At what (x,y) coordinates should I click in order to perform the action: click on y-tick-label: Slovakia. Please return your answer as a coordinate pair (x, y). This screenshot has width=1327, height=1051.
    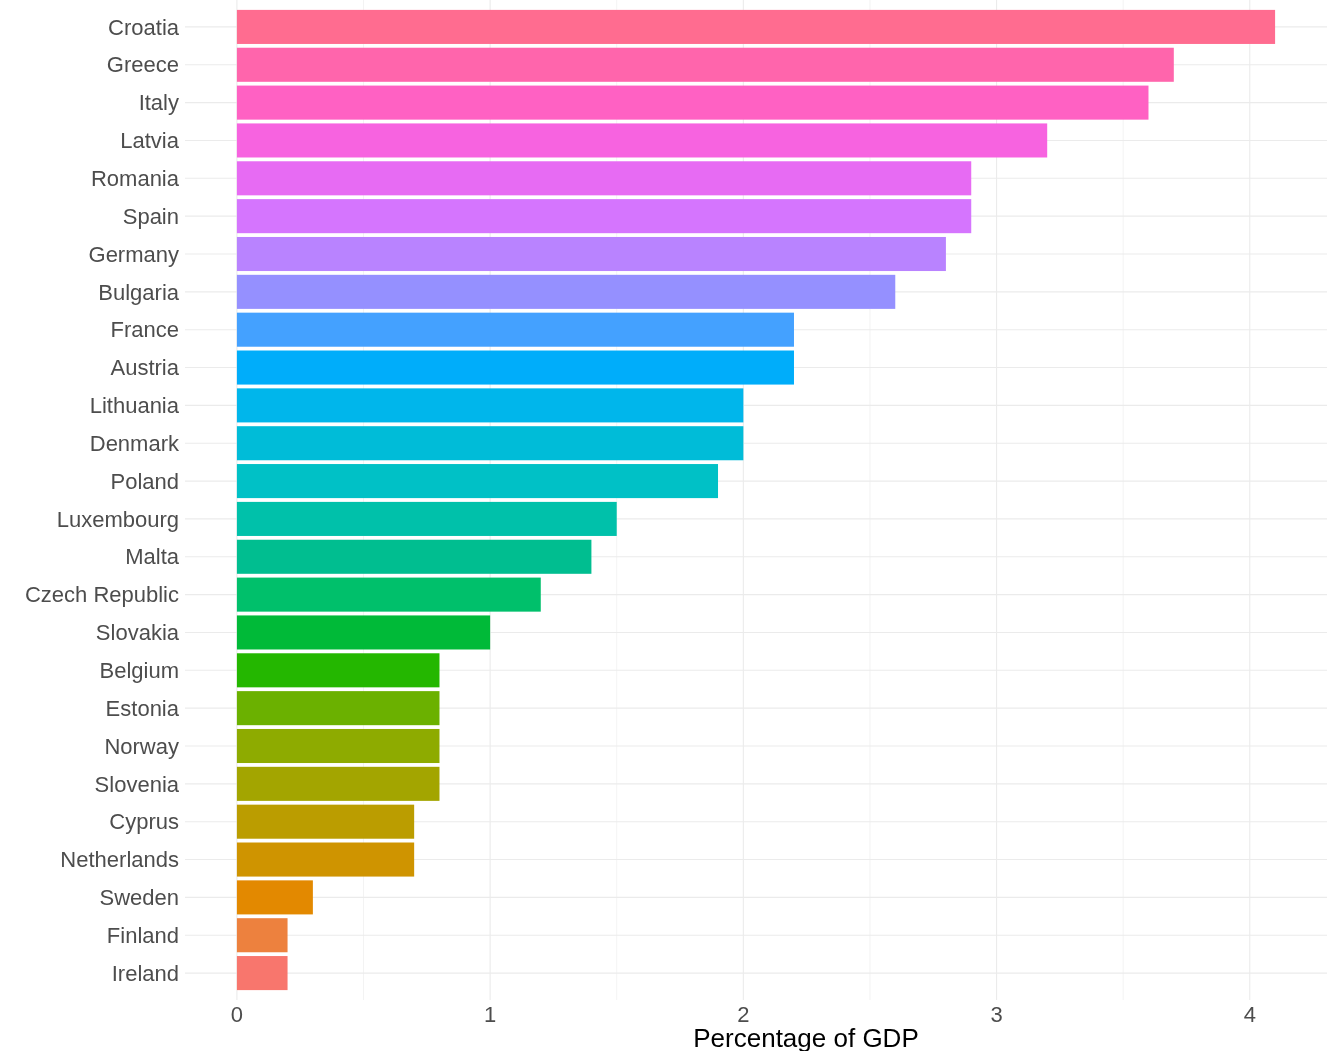
    Looking at the image, I should click on (137, 633).